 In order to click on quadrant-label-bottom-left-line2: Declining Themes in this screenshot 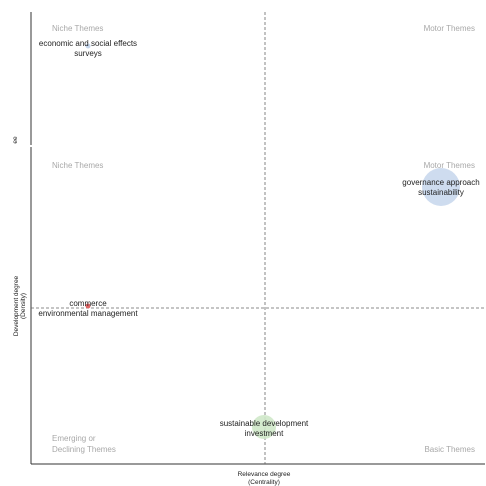, I will do `click(84, 449)`.